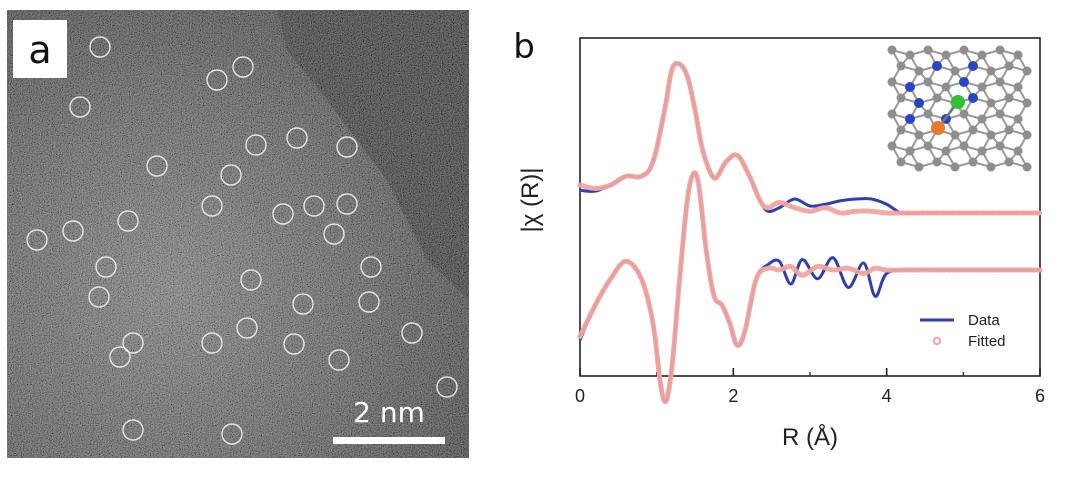 The image size is (1080, 483). What do you see at coordinates (987, 341) in the screenshot?
I see `legend-fitted-label: Fitted` at bounding box center [987, 341].